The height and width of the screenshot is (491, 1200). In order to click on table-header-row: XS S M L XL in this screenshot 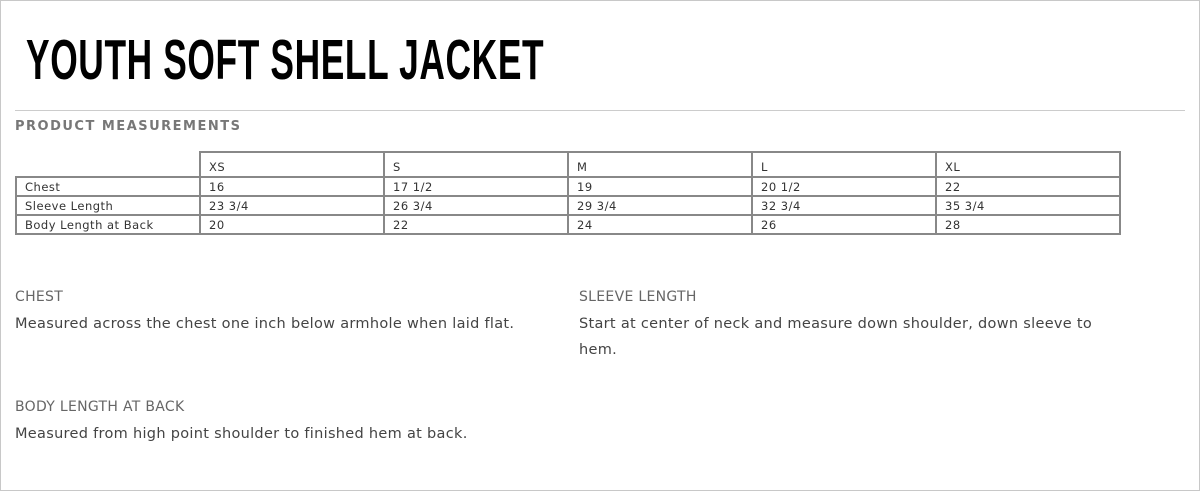, I will do `click(568, 164)`.